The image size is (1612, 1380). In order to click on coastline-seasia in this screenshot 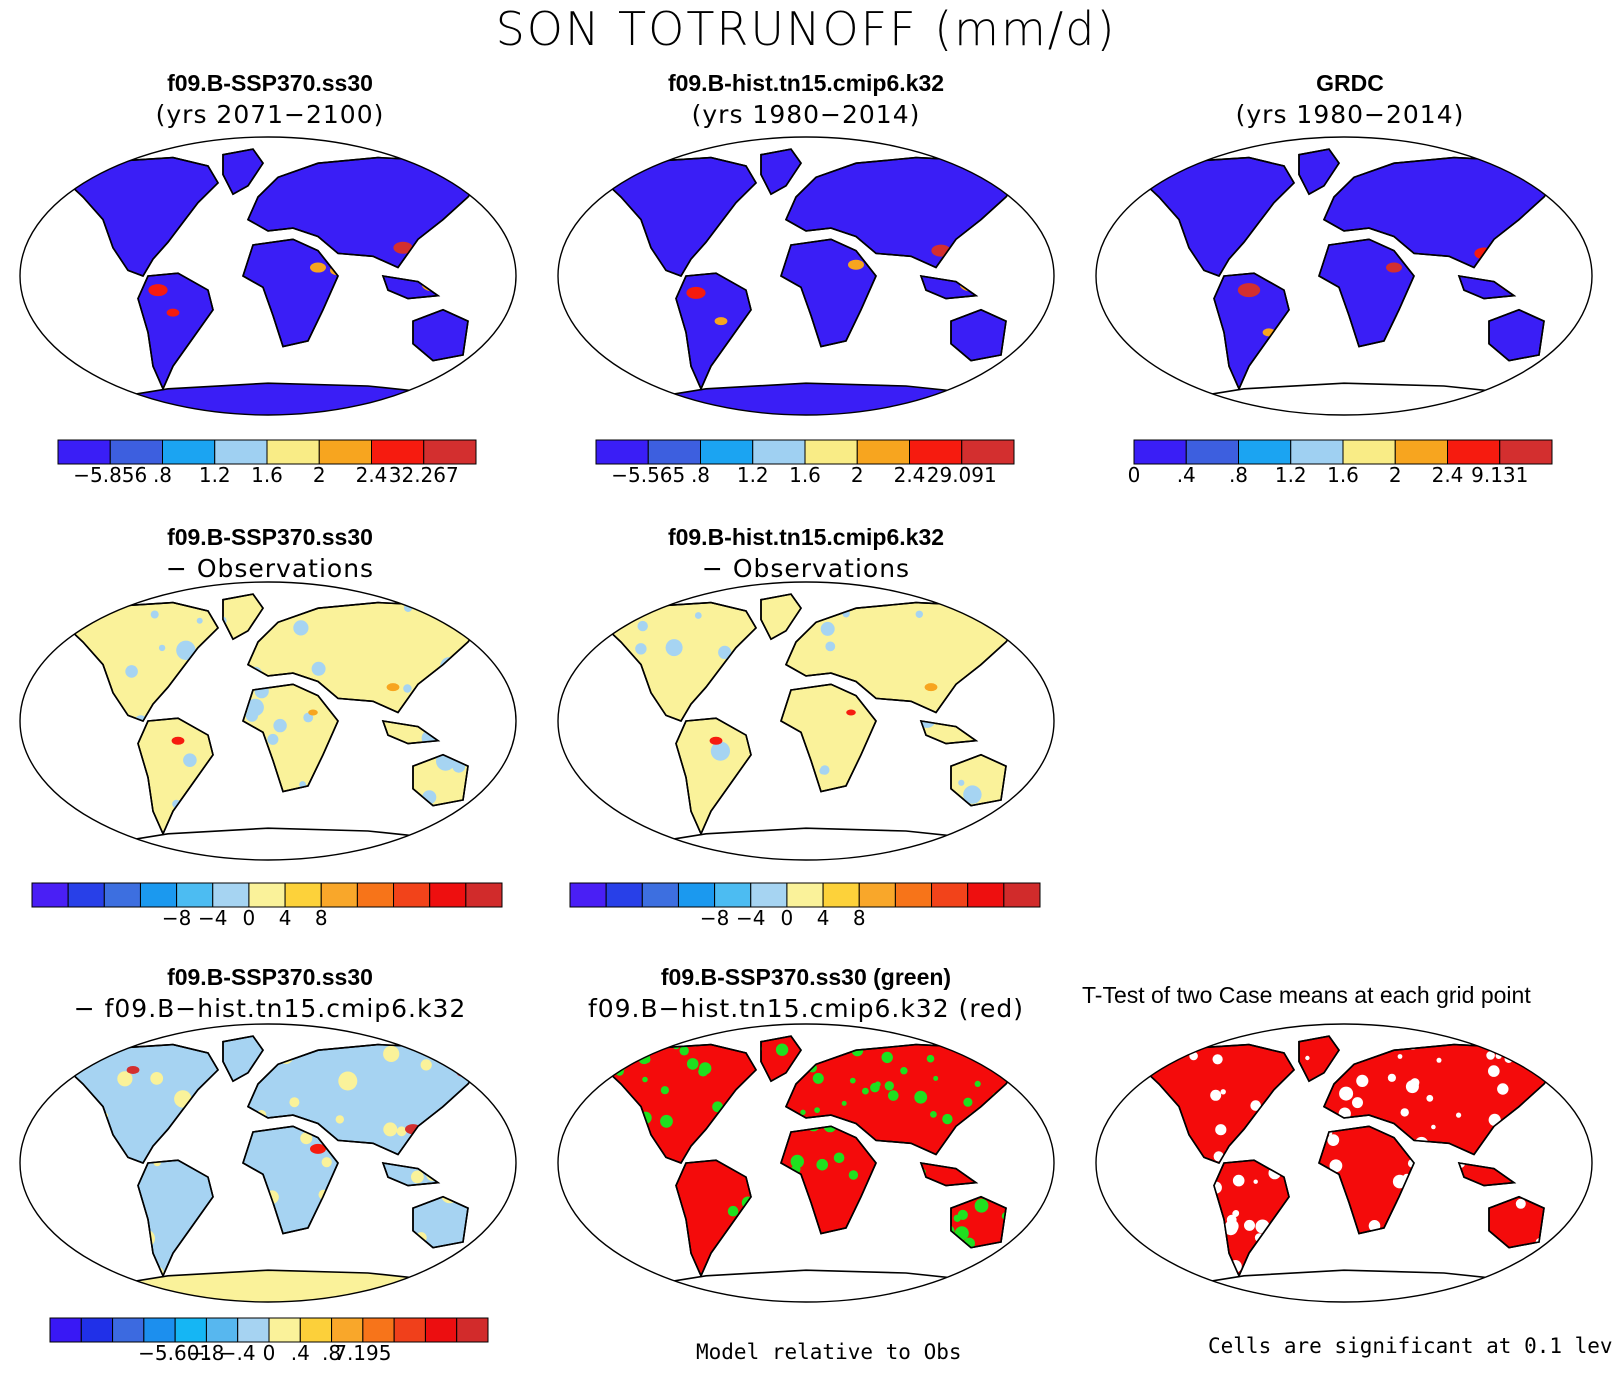, I will do `click(411, 1174)`.